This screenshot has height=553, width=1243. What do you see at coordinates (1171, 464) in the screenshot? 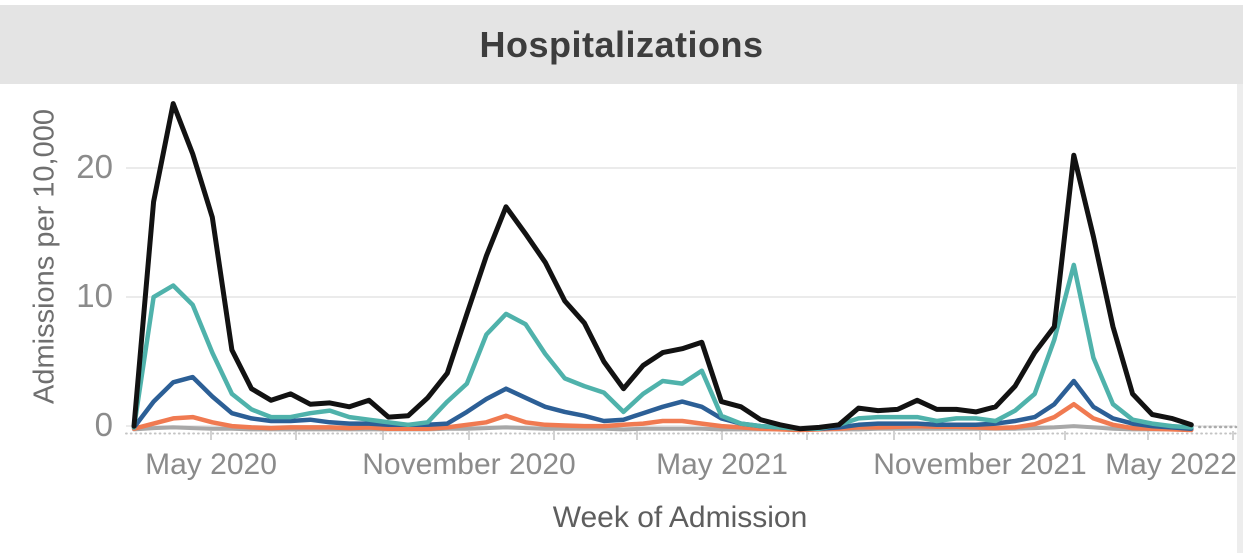
I see `x-tick-label-4: May 2022` at bounding box center [1171, 464].